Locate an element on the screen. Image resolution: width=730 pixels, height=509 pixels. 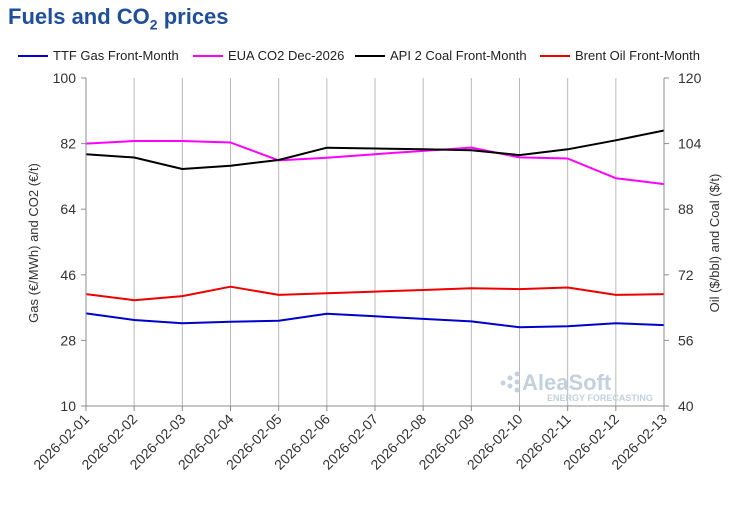
y-left-tick-label: 28 is located at coordinates (68, 340).